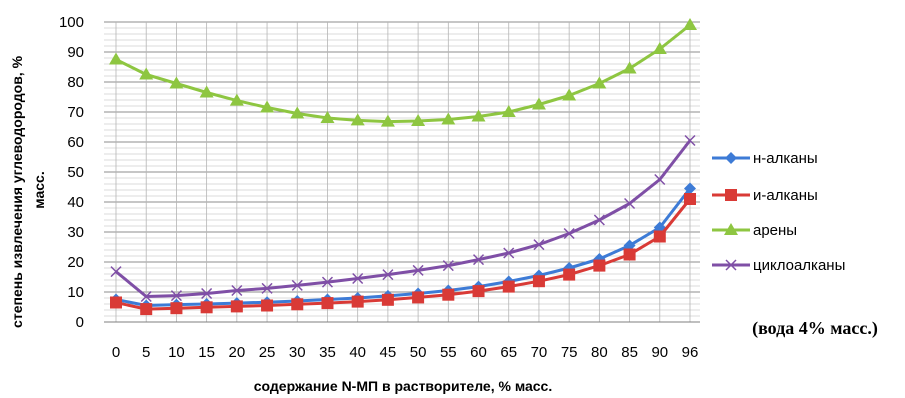 The height and width of the screenshot is (398, 905). Describe the element at coordinates (206, 352) in the screenshot. I see `x-tick-label: 15` at that location.